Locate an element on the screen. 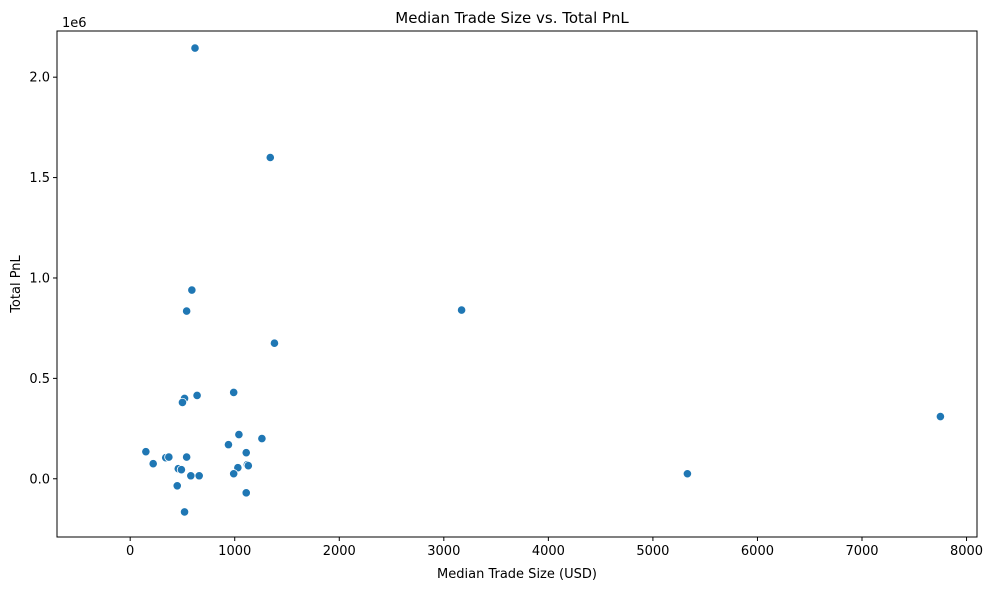 This screenshot has width=987, height=590. x-tick-label: 6000 is located at coordinates (757, 551).